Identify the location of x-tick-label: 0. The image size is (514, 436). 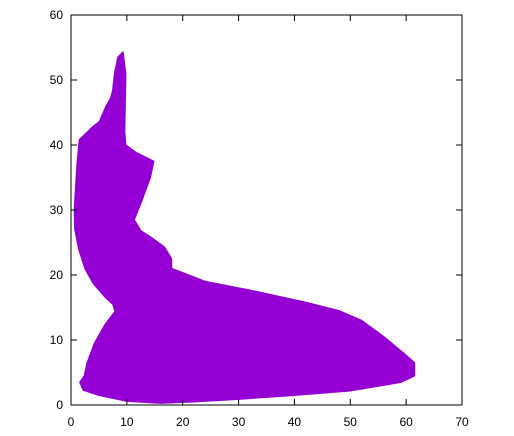
(71, 422).